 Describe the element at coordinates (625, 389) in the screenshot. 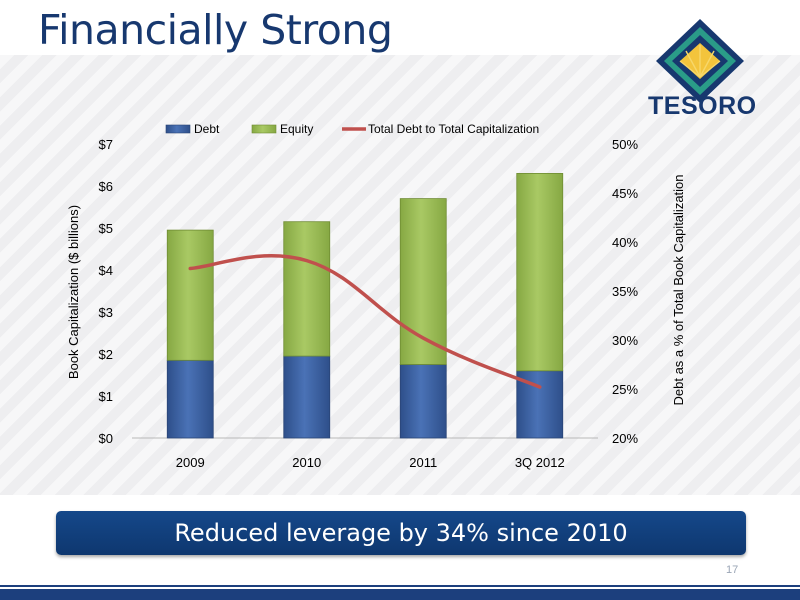

I see `y2-tick-label: 25%` at that location.